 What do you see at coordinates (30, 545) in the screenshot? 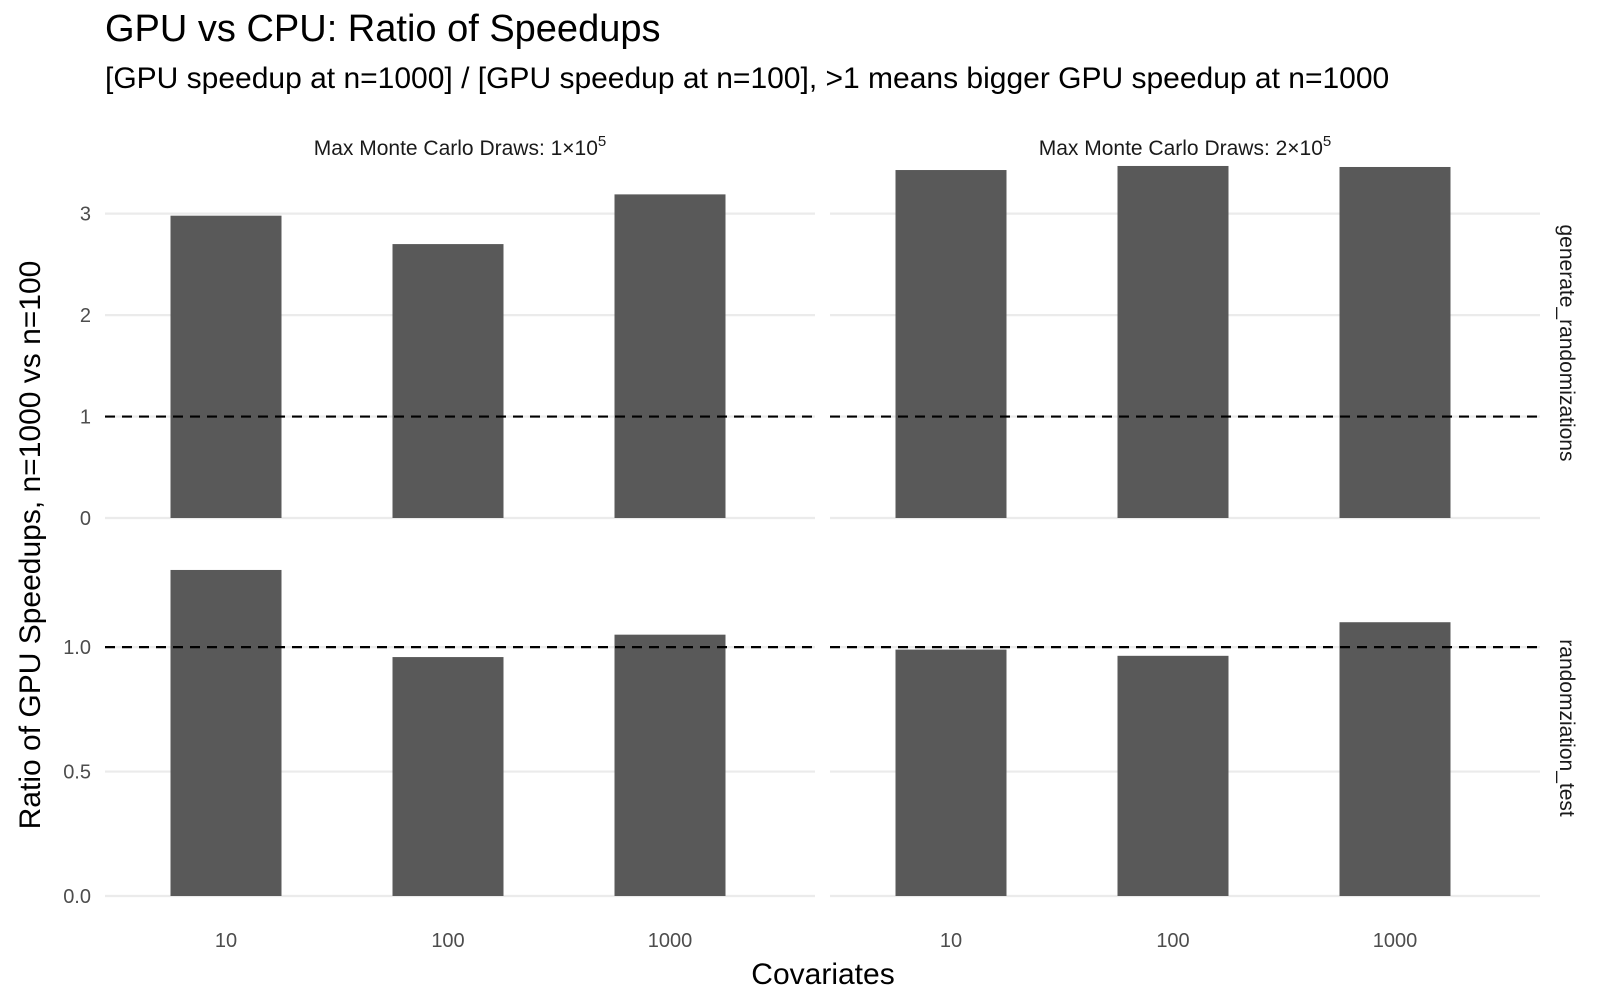
I see `y-axis-title: Ratio of GPU Speedups, n=1000 vs n=100` at bounding box center [30, 545].